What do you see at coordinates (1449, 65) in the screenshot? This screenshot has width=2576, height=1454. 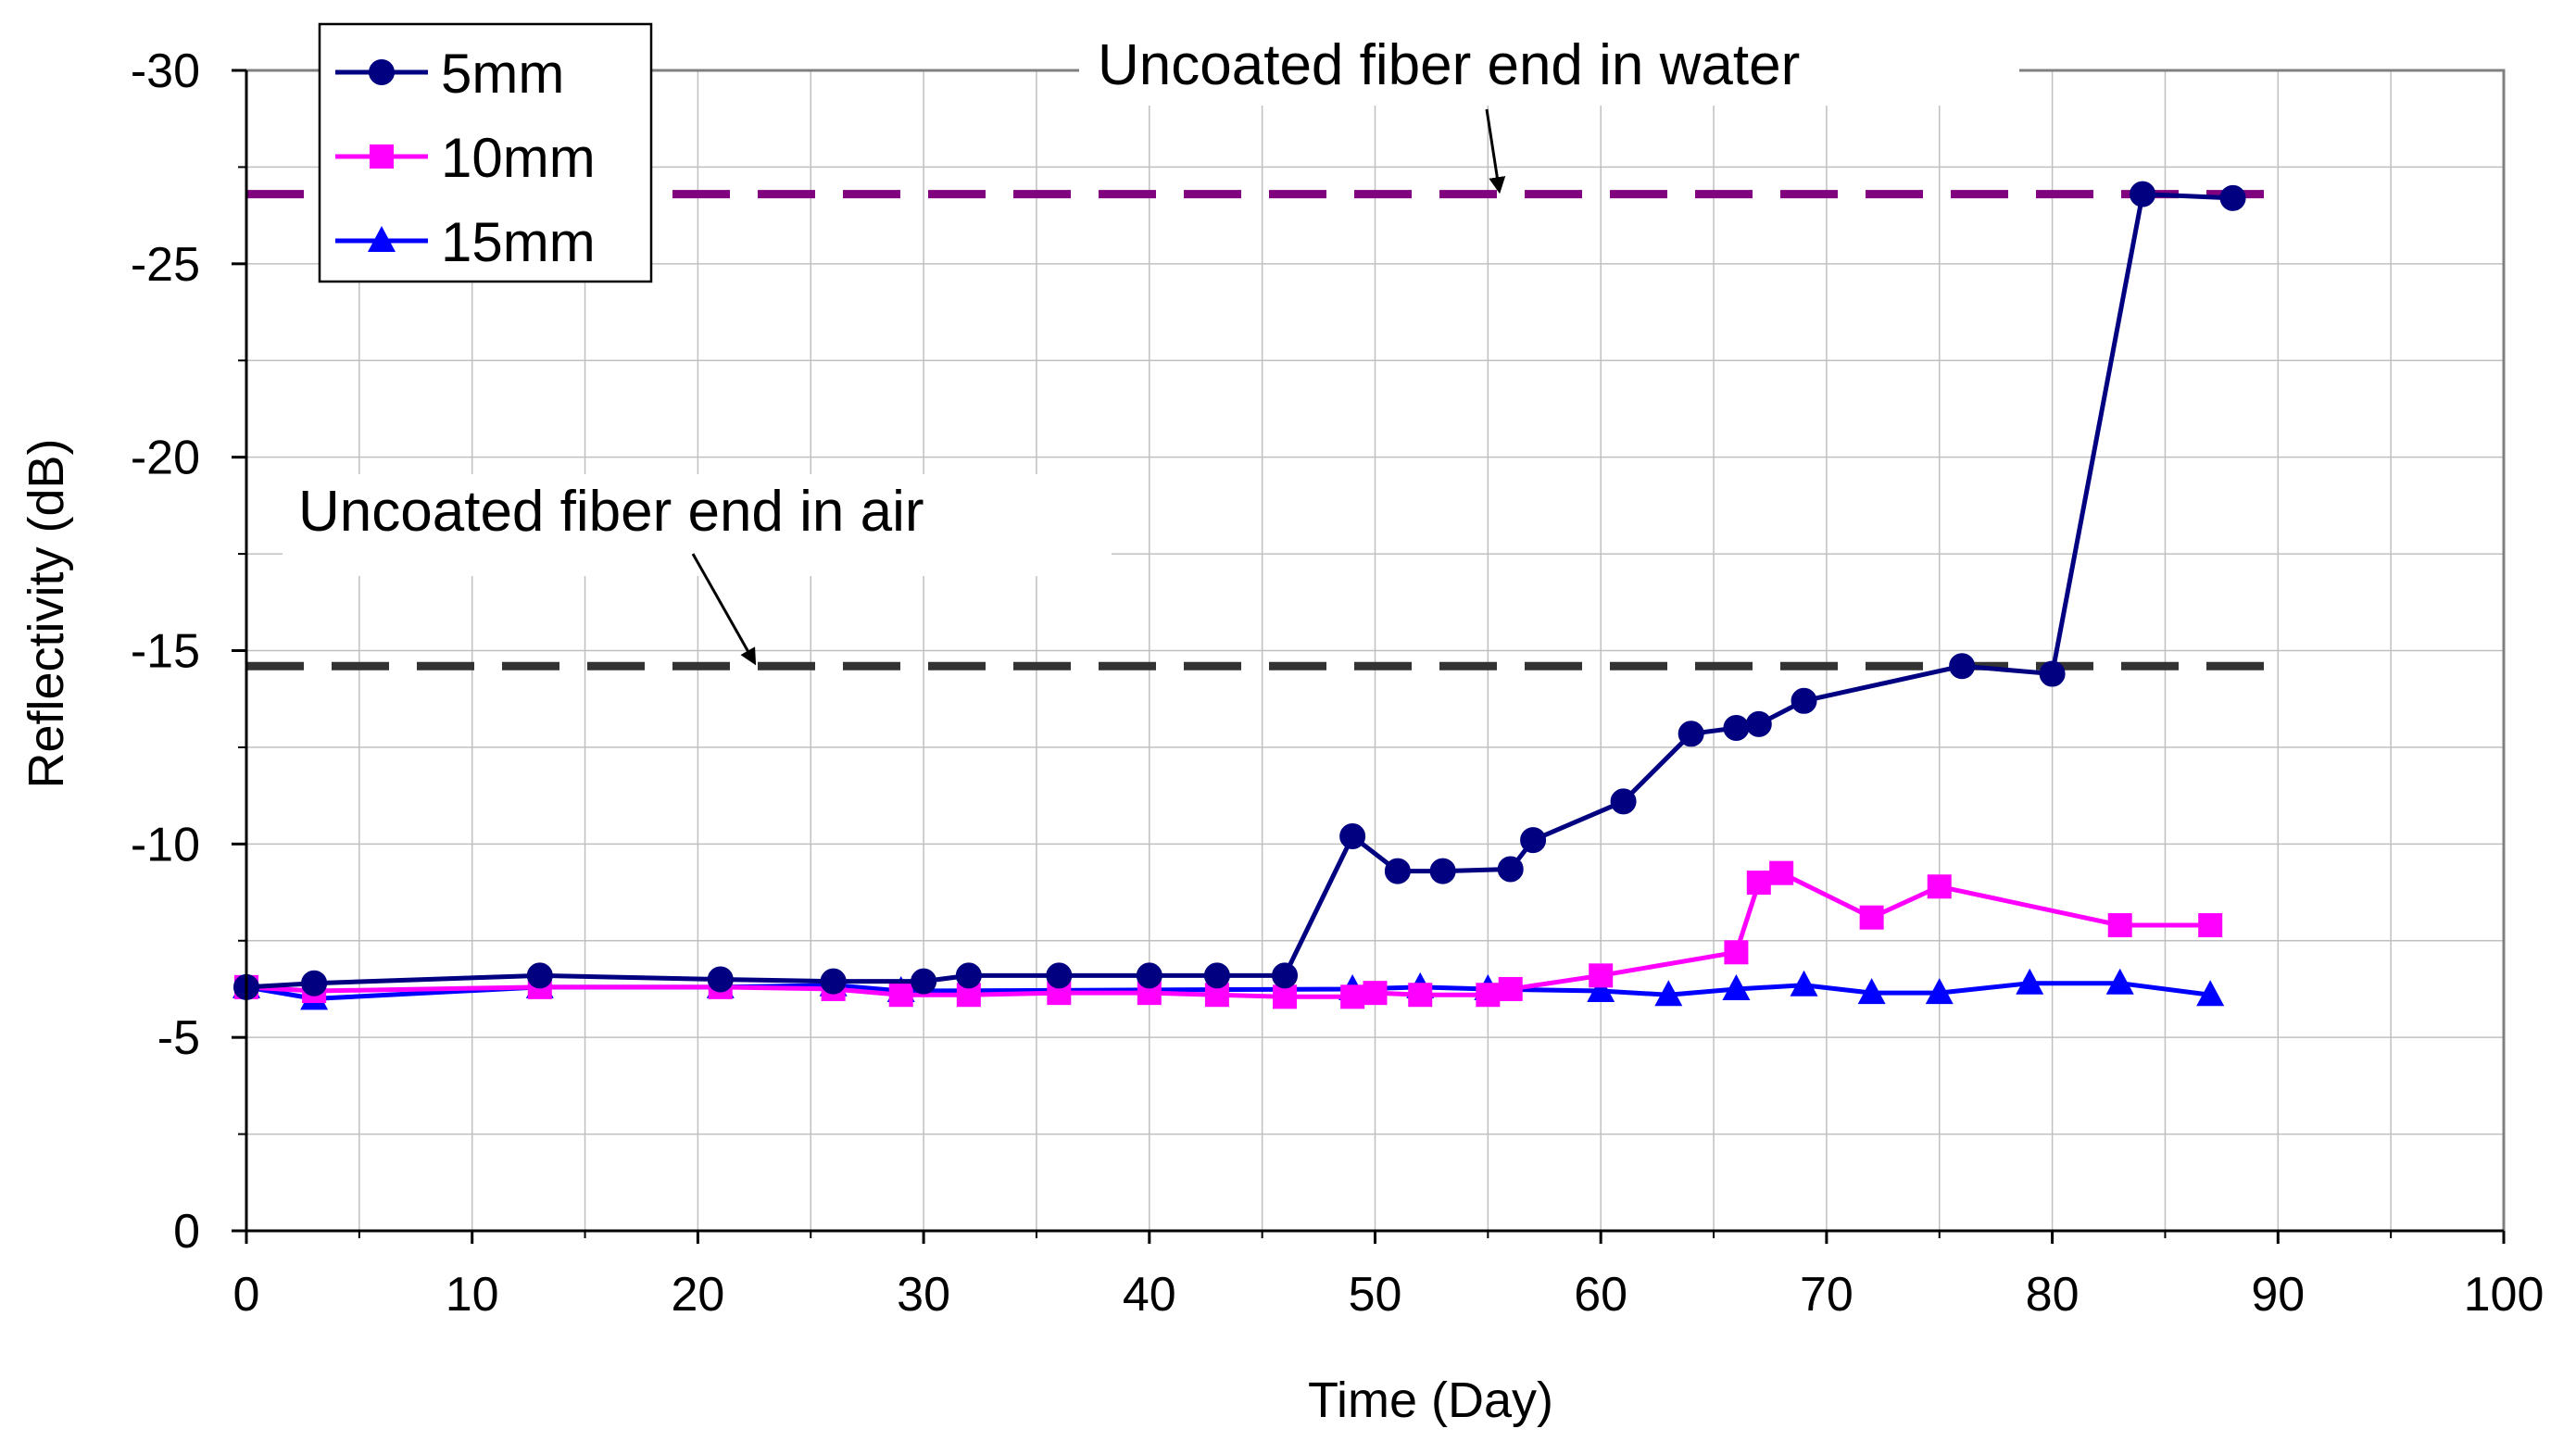 I see `annotation-water-label: Uncoated fiber end in water` at bounding box center [1449, 65].